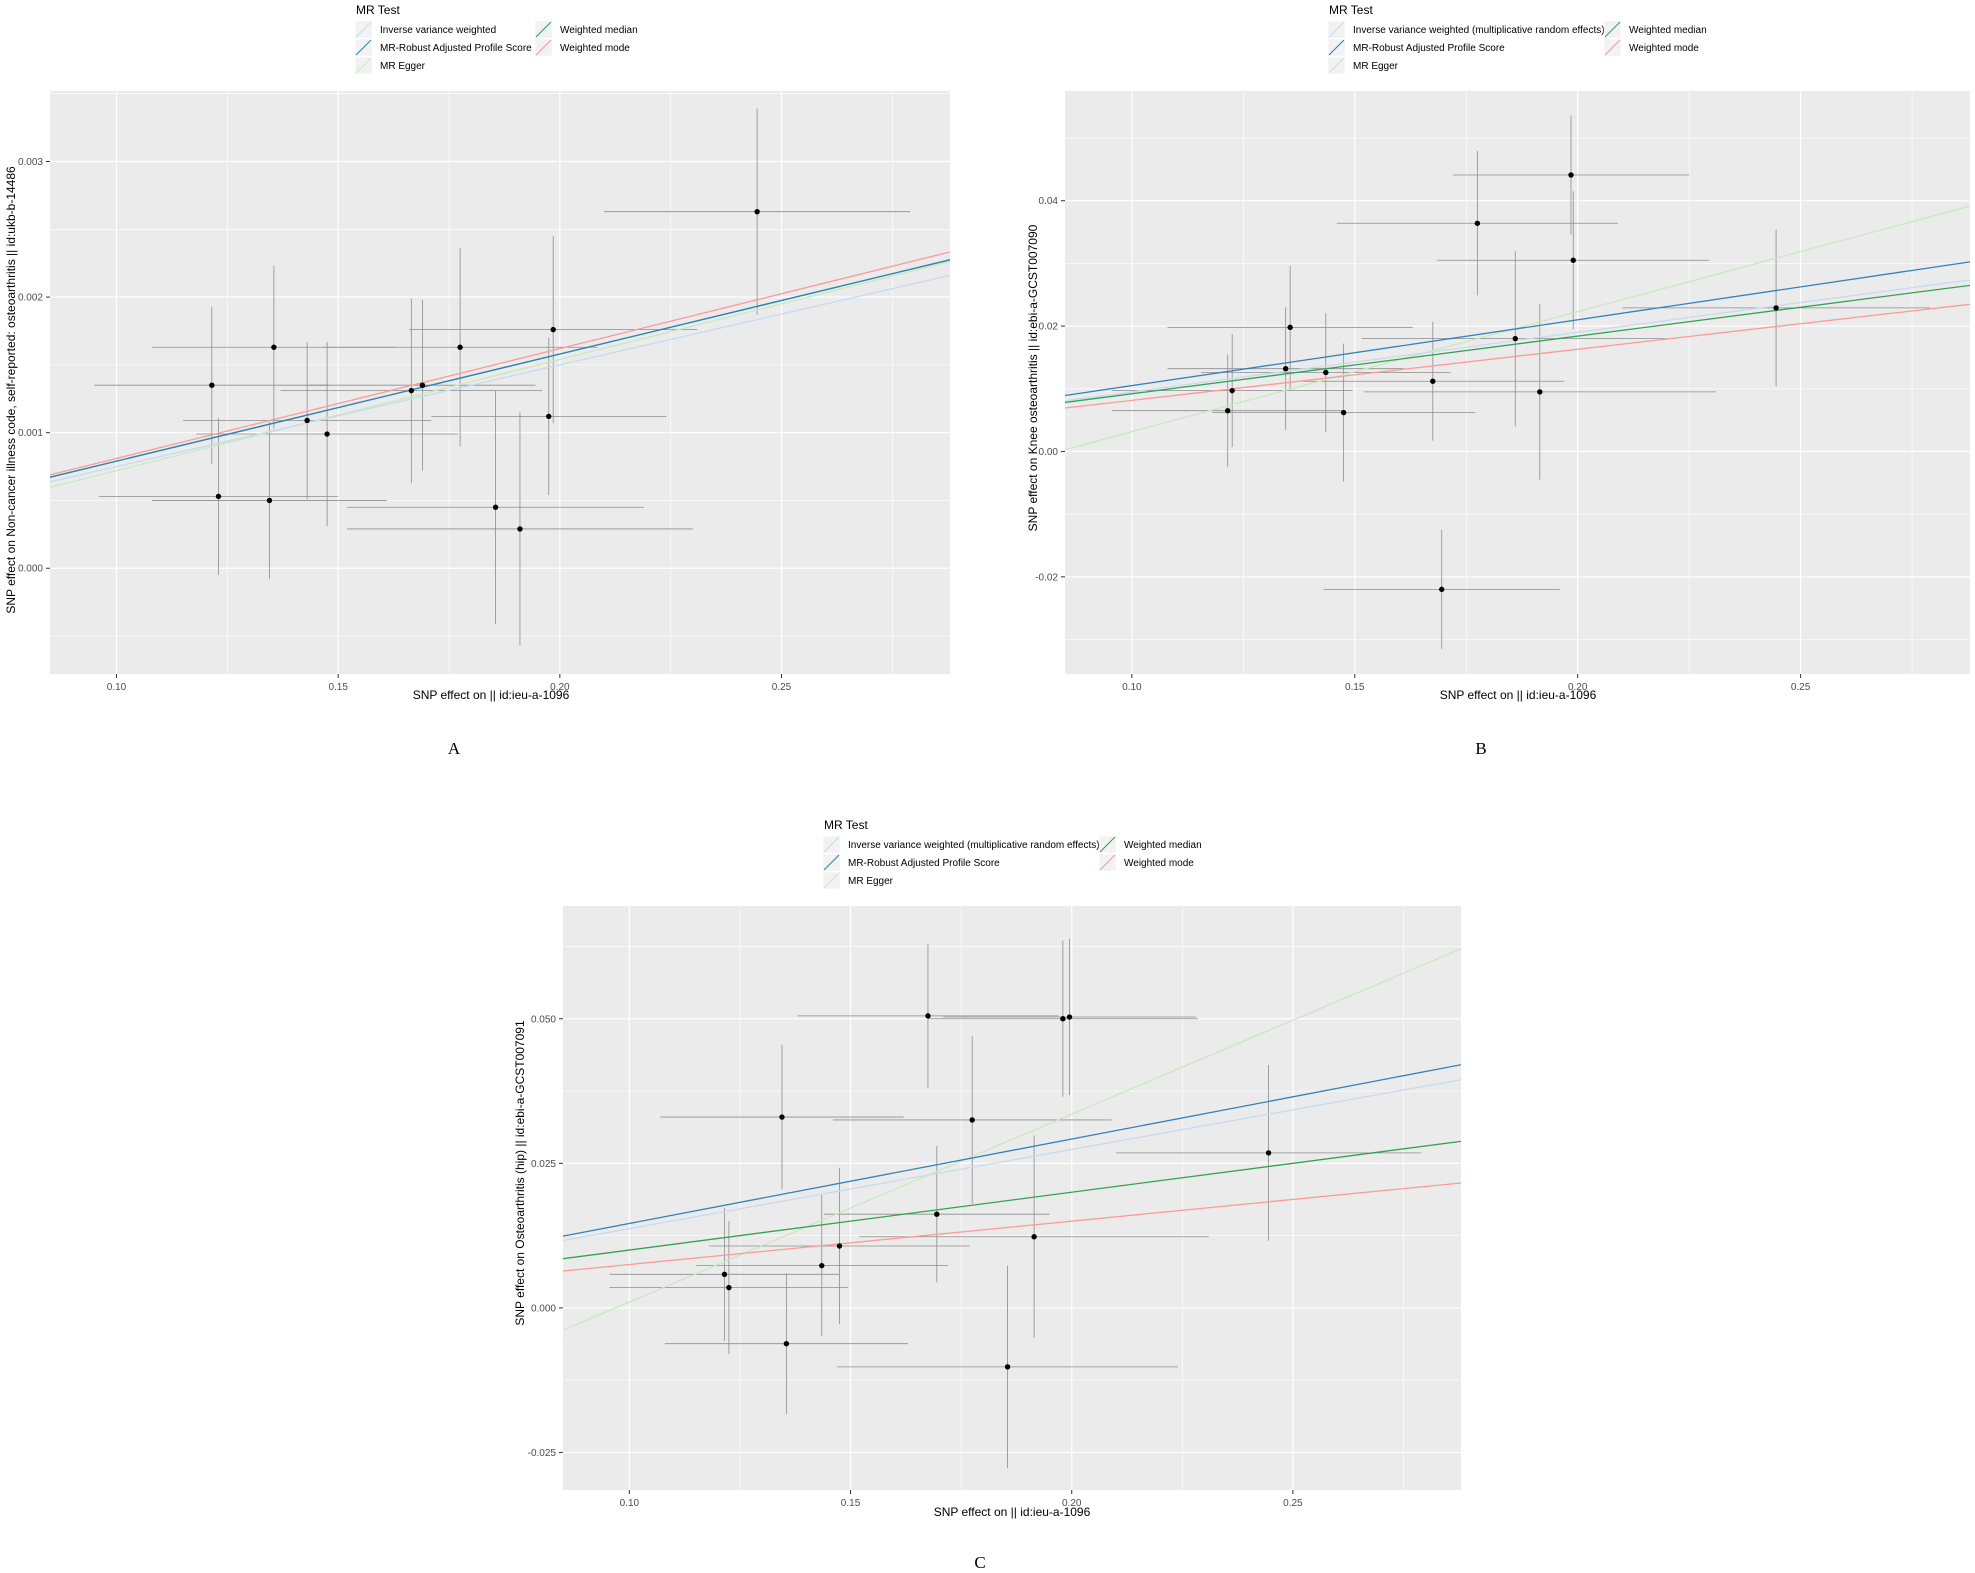 The height and width of the screenshot is (1573, 1975). Describe the element at coordinates (1518, 695) in the screenshot. I see `x-axis-label-b: SNP effect on || id:ieu-a-1096` at that location.